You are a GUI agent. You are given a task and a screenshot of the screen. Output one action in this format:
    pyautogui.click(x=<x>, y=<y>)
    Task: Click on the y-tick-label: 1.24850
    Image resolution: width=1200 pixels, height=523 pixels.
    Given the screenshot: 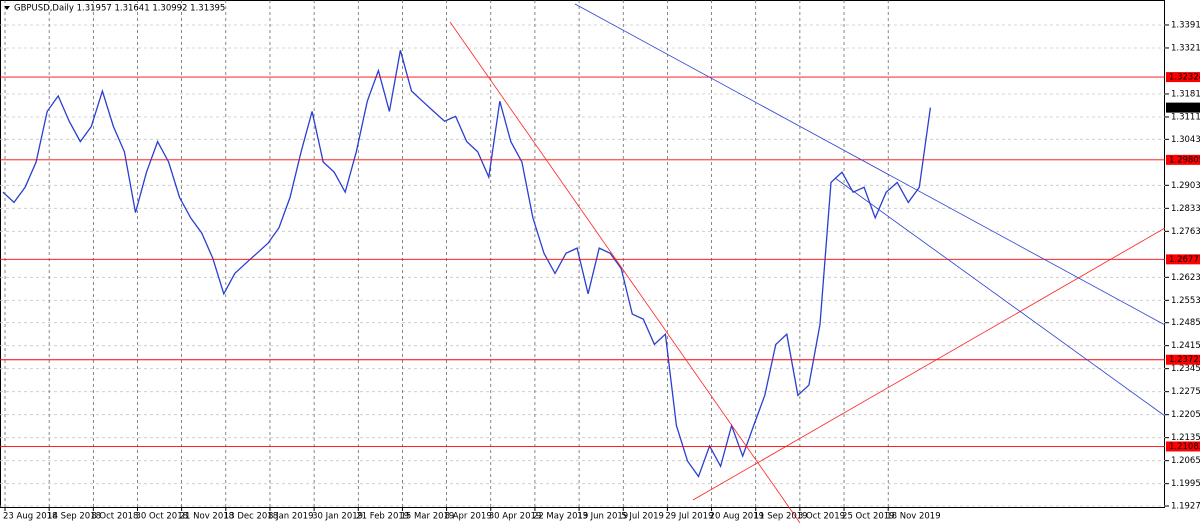 What is the action you would take?
    pyautogui.click(x=1185, y=323)
    